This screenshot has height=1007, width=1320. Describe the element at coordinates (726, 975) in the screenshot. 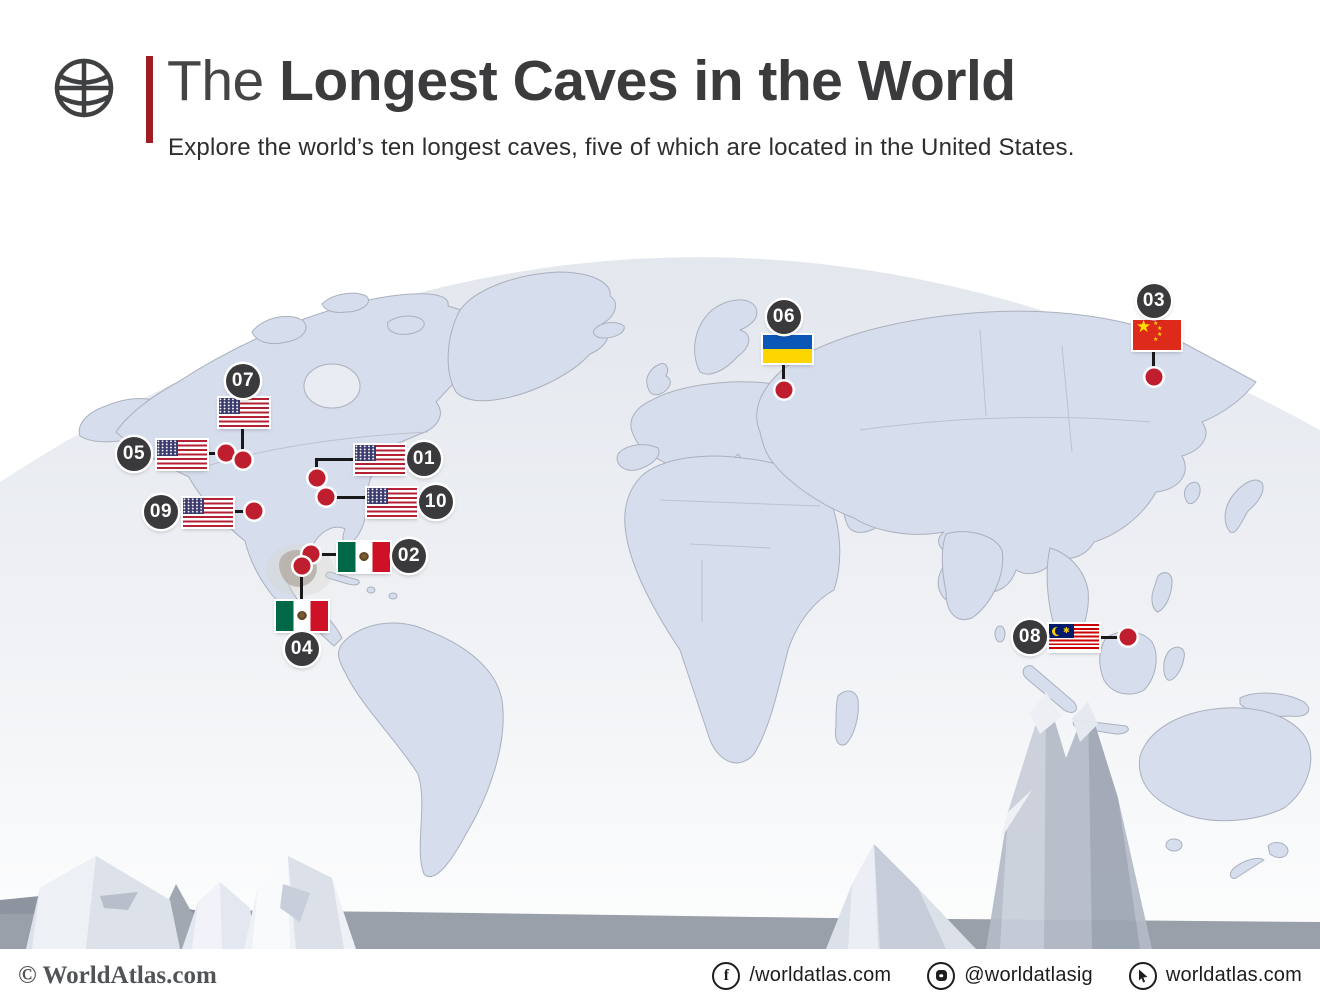

I see `facebook-icon: f` at that location.